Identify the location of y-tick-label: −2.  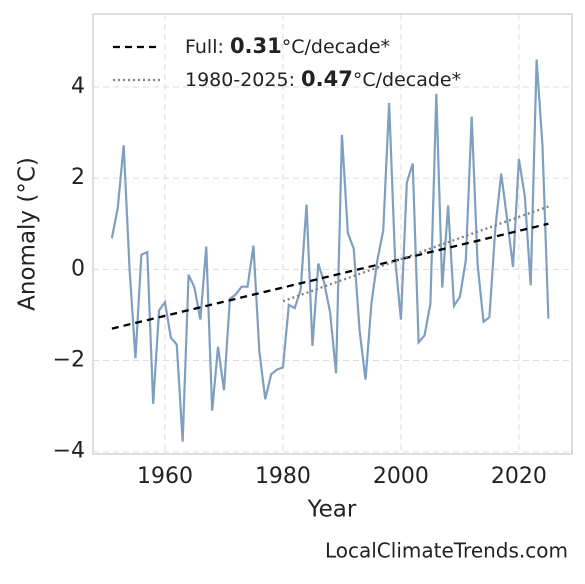
(69, 360).